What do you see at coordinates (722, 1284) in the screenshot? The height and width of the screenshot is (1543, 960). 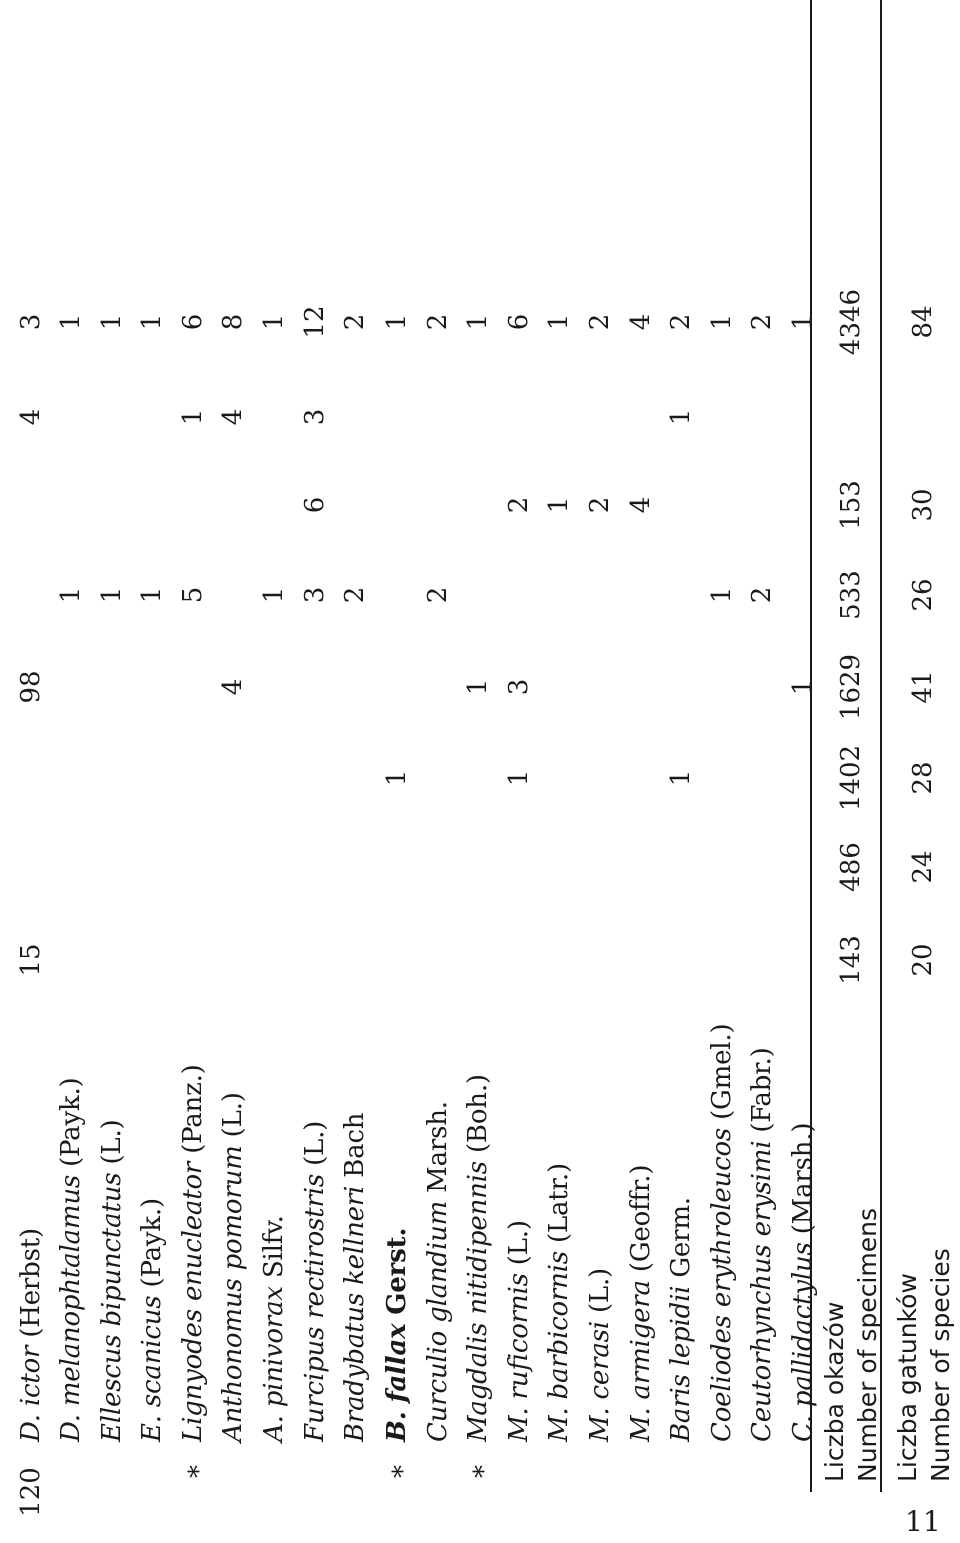 I see `species-binomial: Coeliodes erythroleucos` at bounding box center [722, 1284].